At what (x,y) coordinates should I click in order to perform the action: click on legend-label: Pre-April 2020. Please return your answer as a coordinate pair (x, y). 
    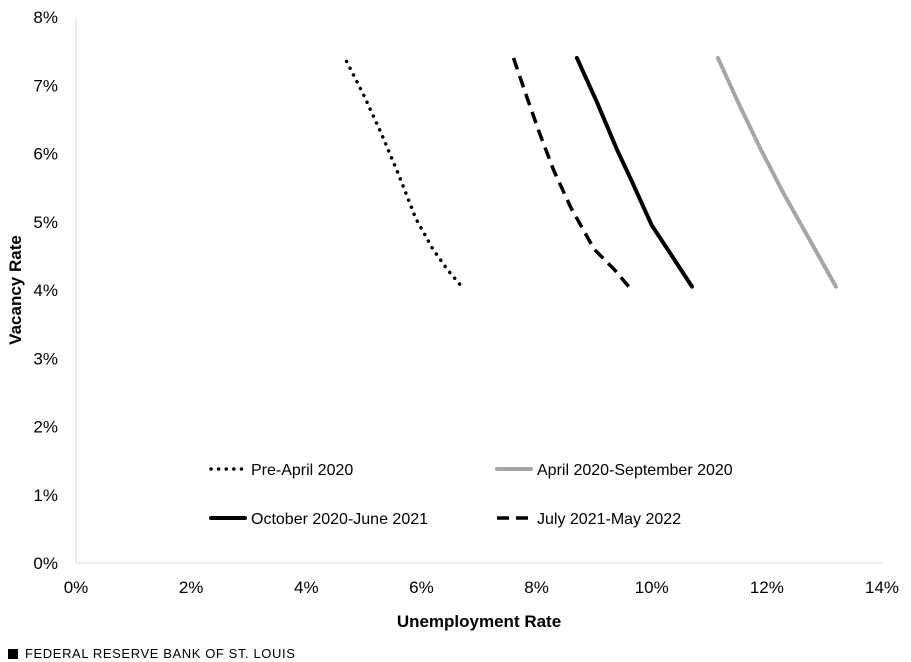
    Looking at the image, I should click on (302, 470).